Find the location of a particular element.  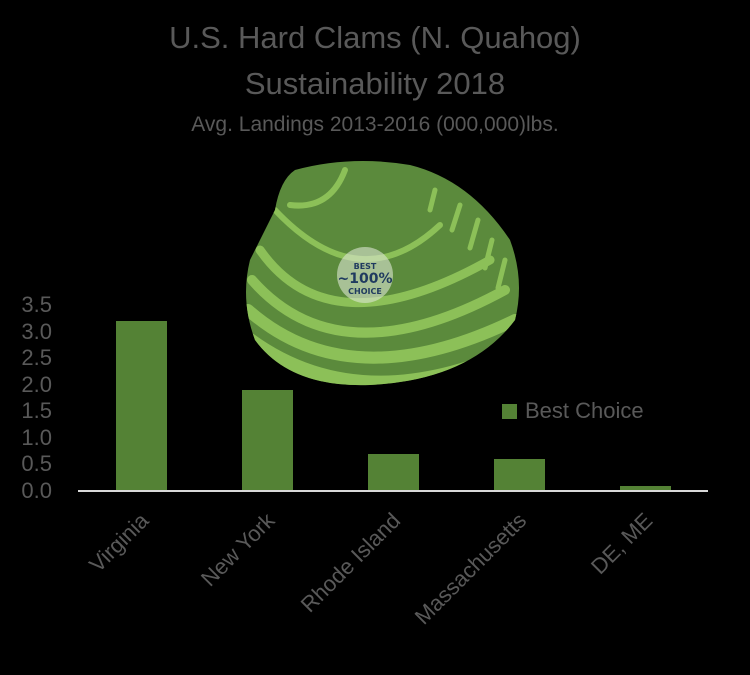

badge-line2: ~100% is located at coordinates (365, 279).